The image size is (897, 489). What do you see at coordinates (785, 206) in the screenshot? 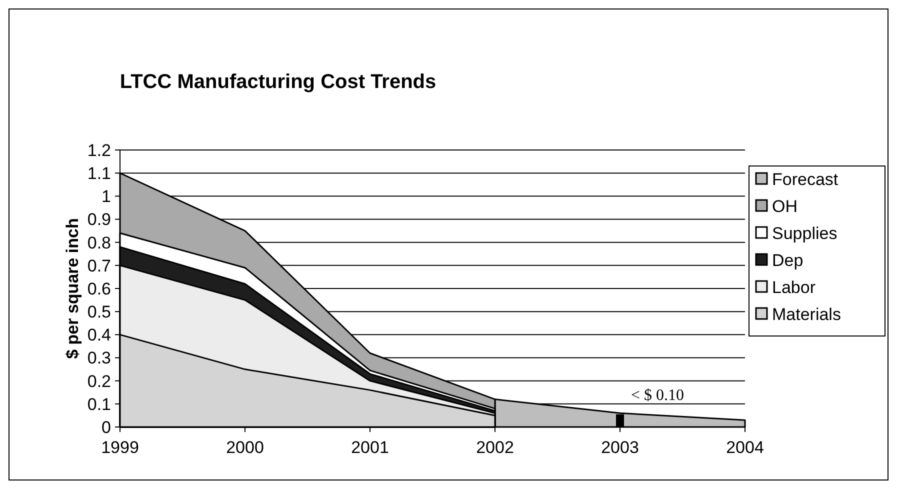
I see `legend-label: OH` at bounding box center [785, 206].